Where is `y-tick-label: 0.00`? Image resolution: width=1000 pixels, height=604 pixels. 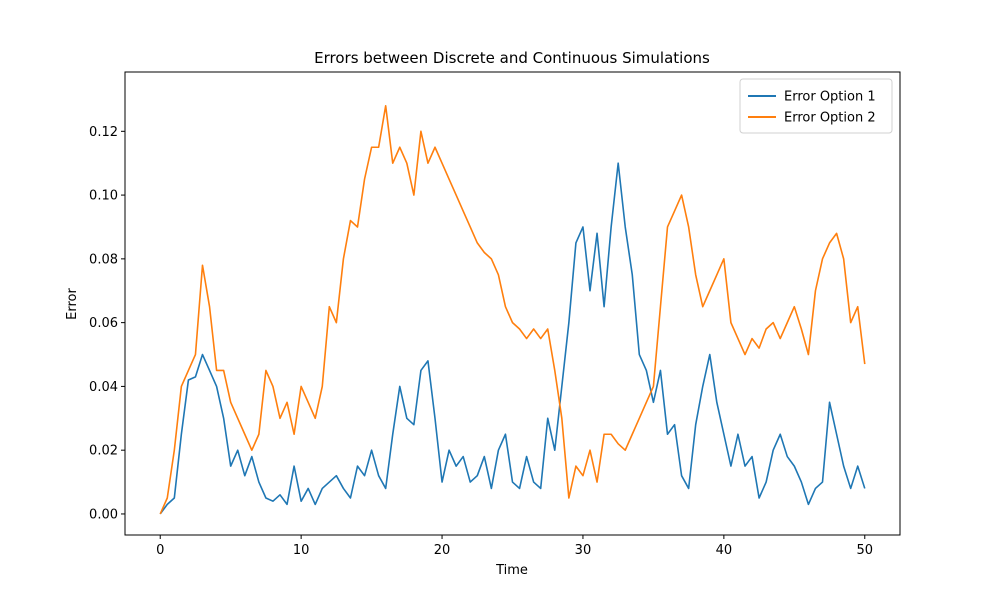
y-tick-label: 0.00 is located at coordinates (103, 514).